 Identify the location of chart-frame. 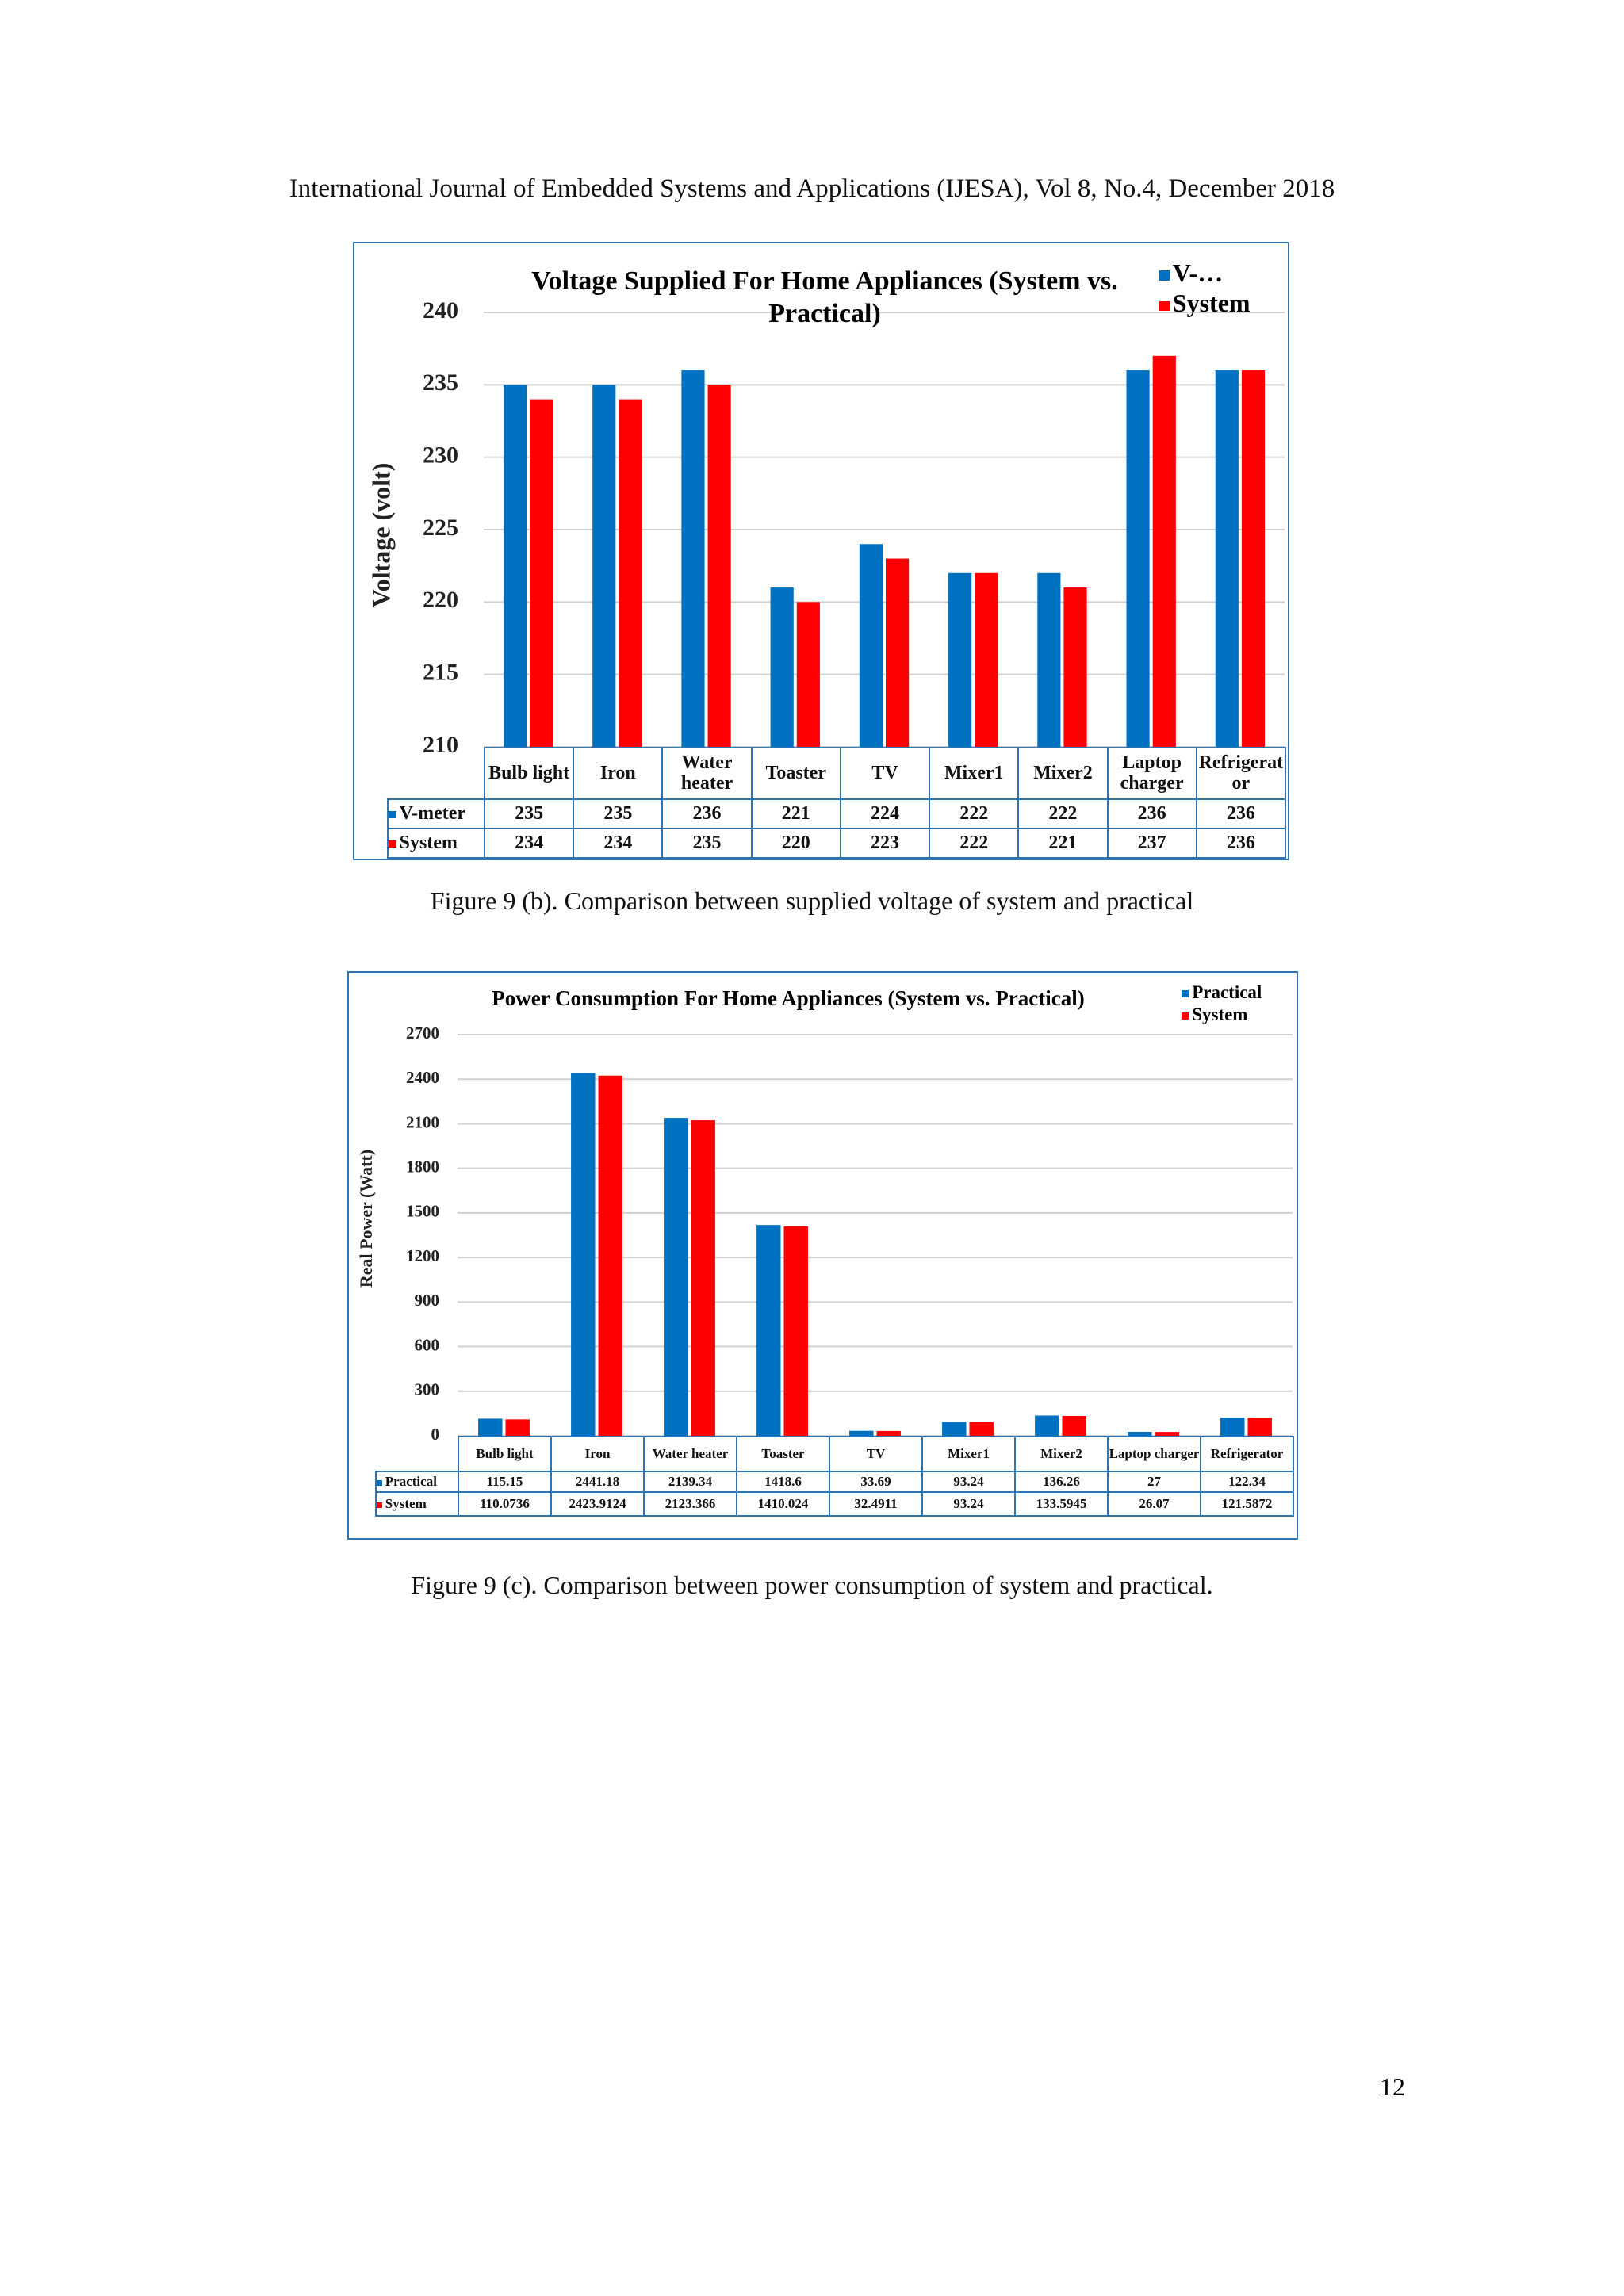
(822, 1256).